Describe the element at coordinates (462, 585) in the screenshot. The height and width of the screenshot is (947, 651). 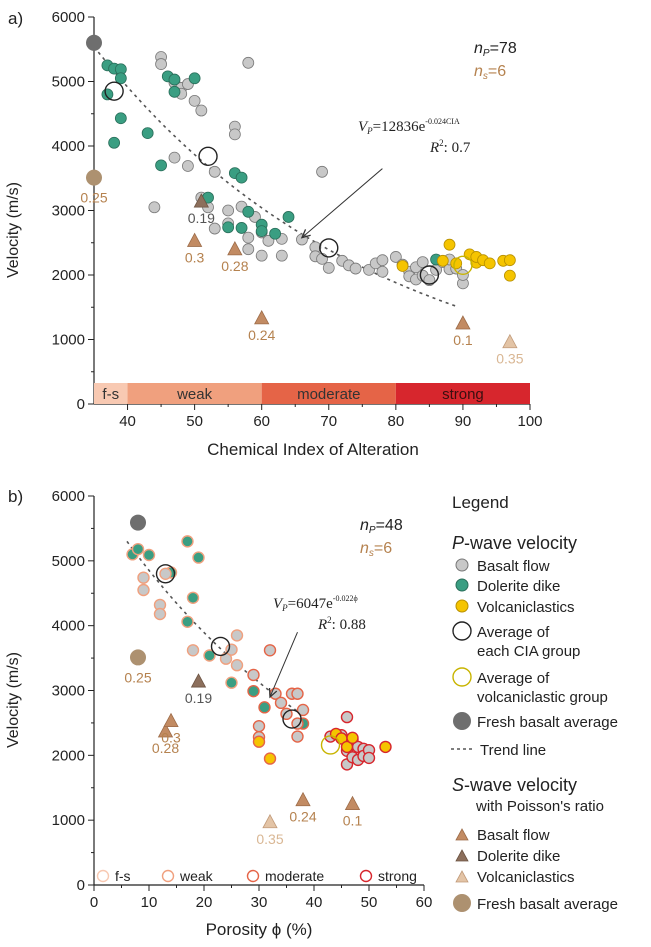
I see `legend-dolerite-dike-marker` at that location.